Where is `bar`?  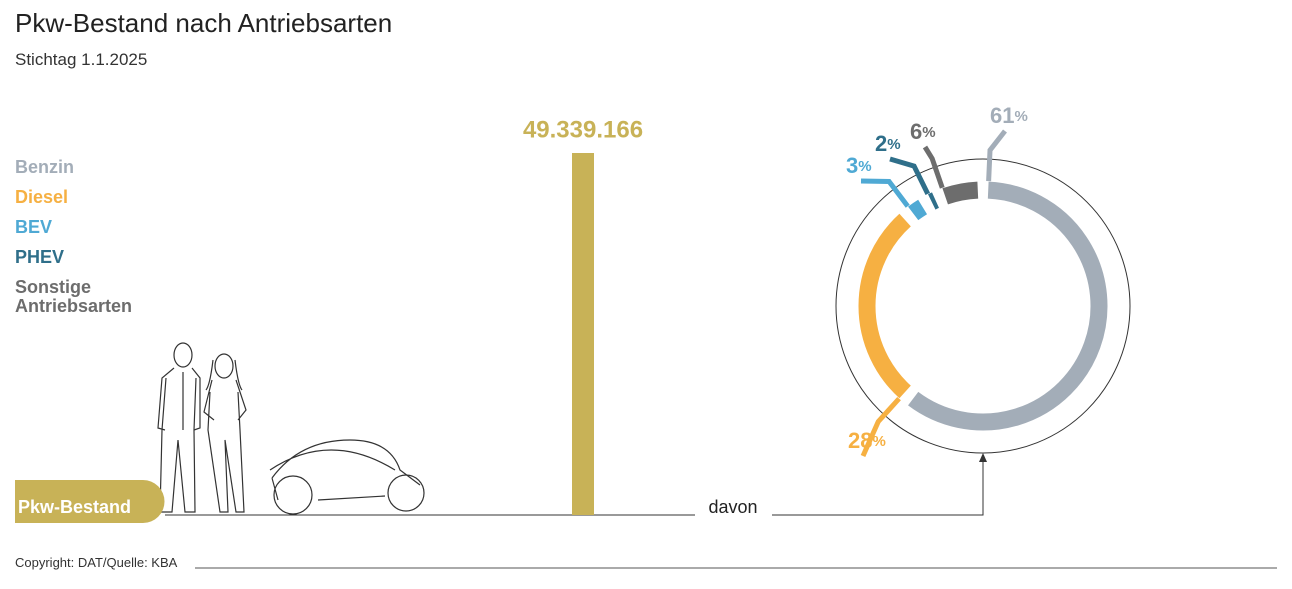 bar is located at coordinates (583, 334).